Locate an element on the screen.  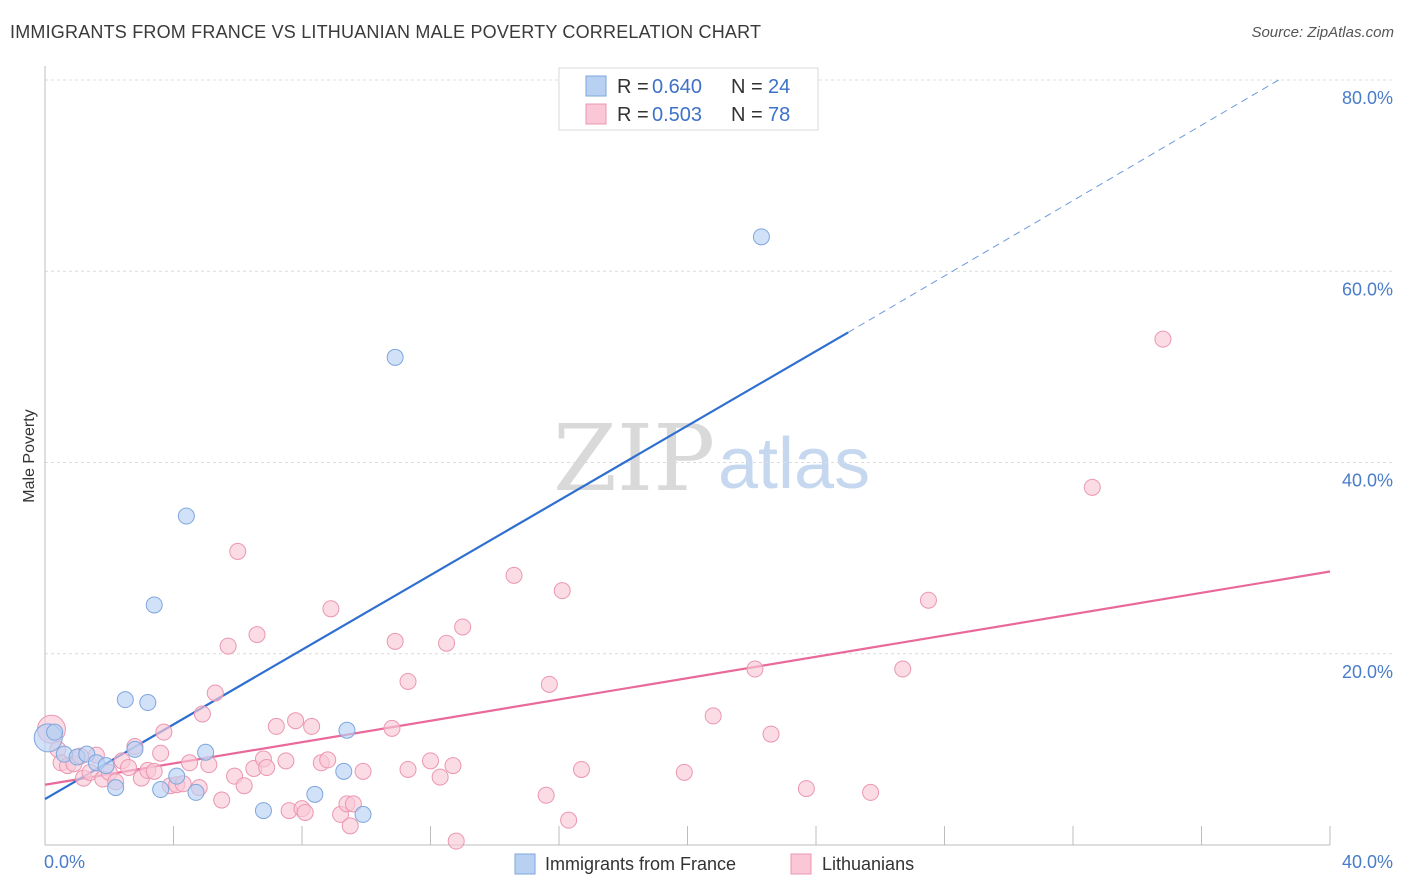
series-legend: Immigrants from France Lithuanians is located at coordinates (714, 864).